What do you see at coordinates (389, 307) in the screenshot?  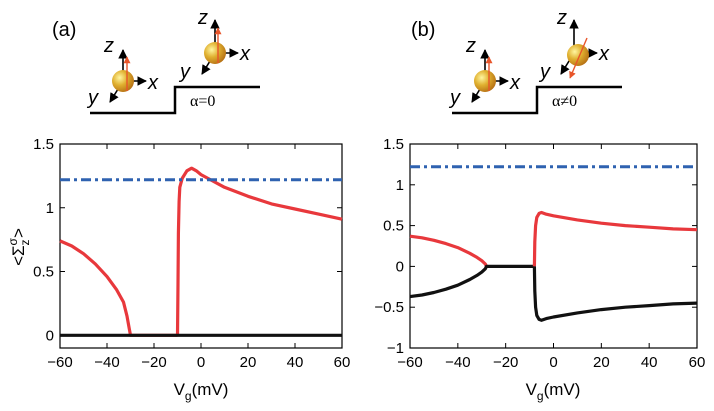 I see `y-tick-label: −0.5` at bounding box center [389, 307].